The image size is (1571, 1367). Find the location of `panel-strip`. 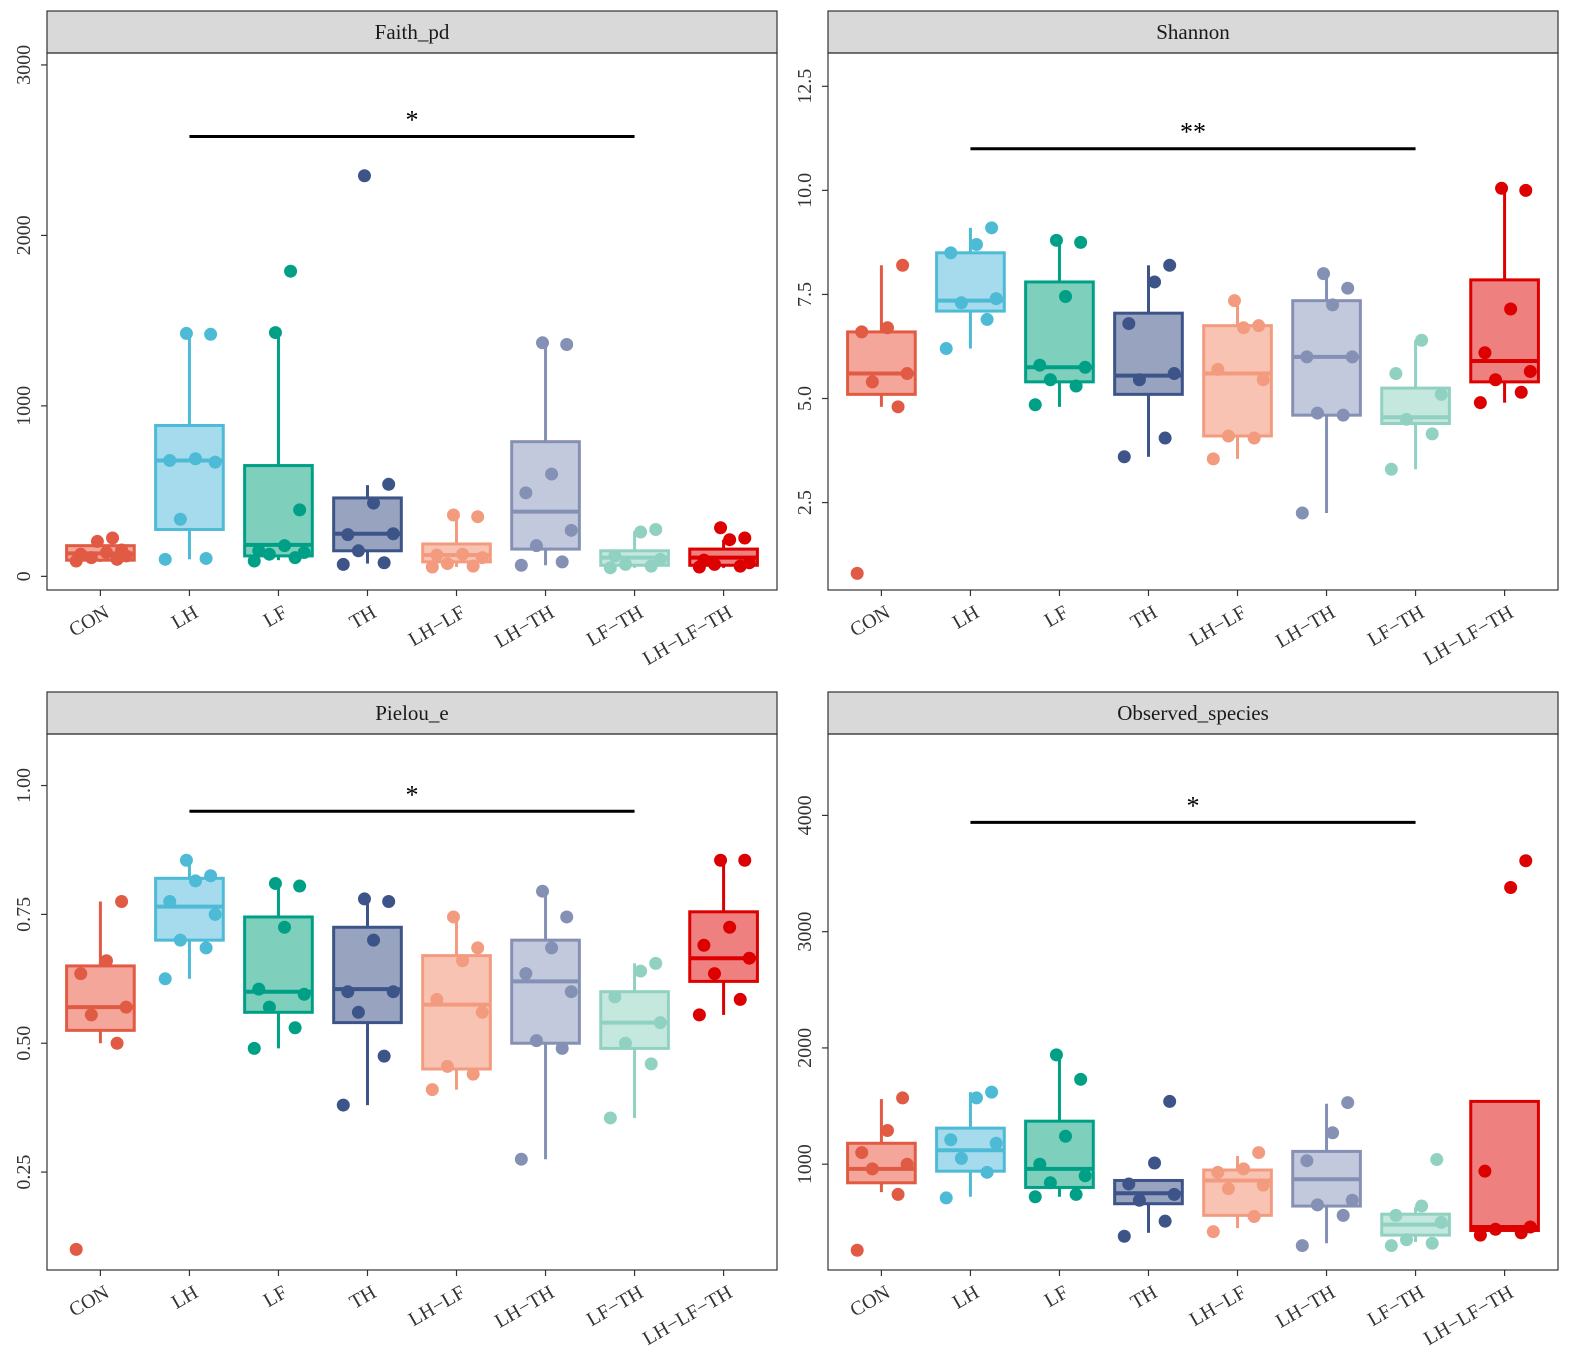

panel-strip is located at coordinates (1193, 713).